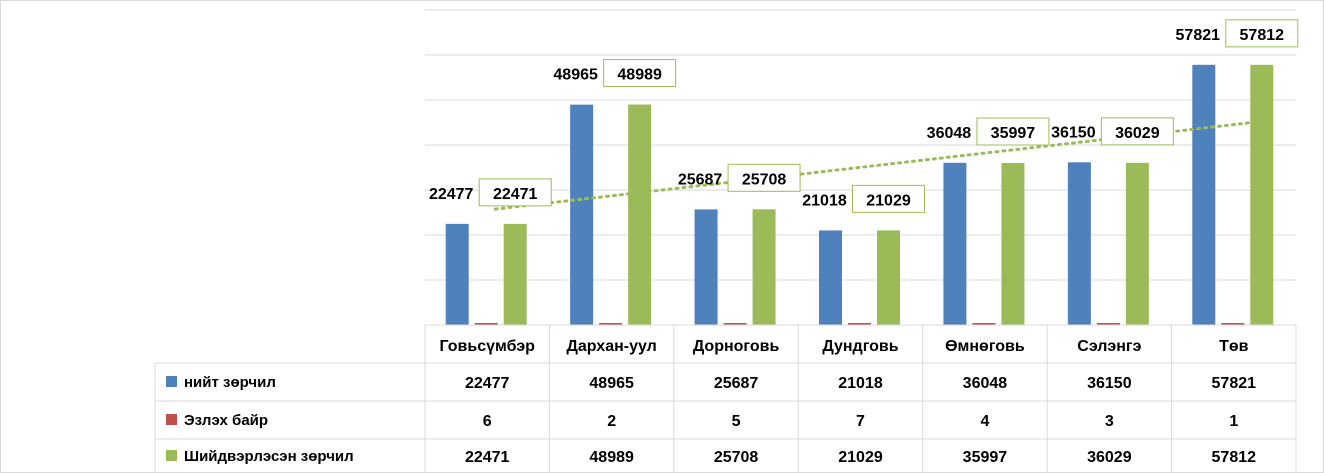 Image resolution: width=1324 pixels, height=473 pixels. I want to click on table-cell-s1-0: 6, so click(487, 421).